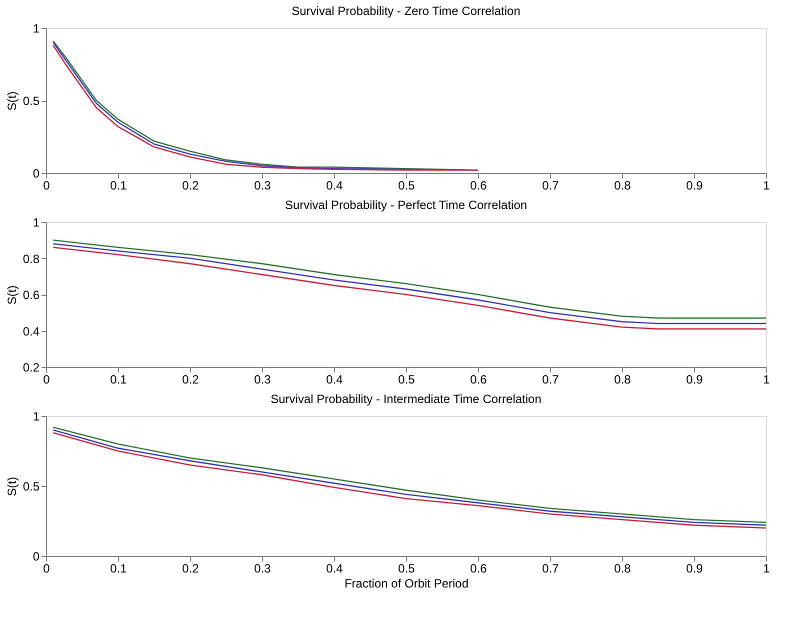 This screenshot has height=644, width=806. Describe the element at coordinates (31, 367) in the screenshot. I see `y-tick-label: 0.2` at that location.